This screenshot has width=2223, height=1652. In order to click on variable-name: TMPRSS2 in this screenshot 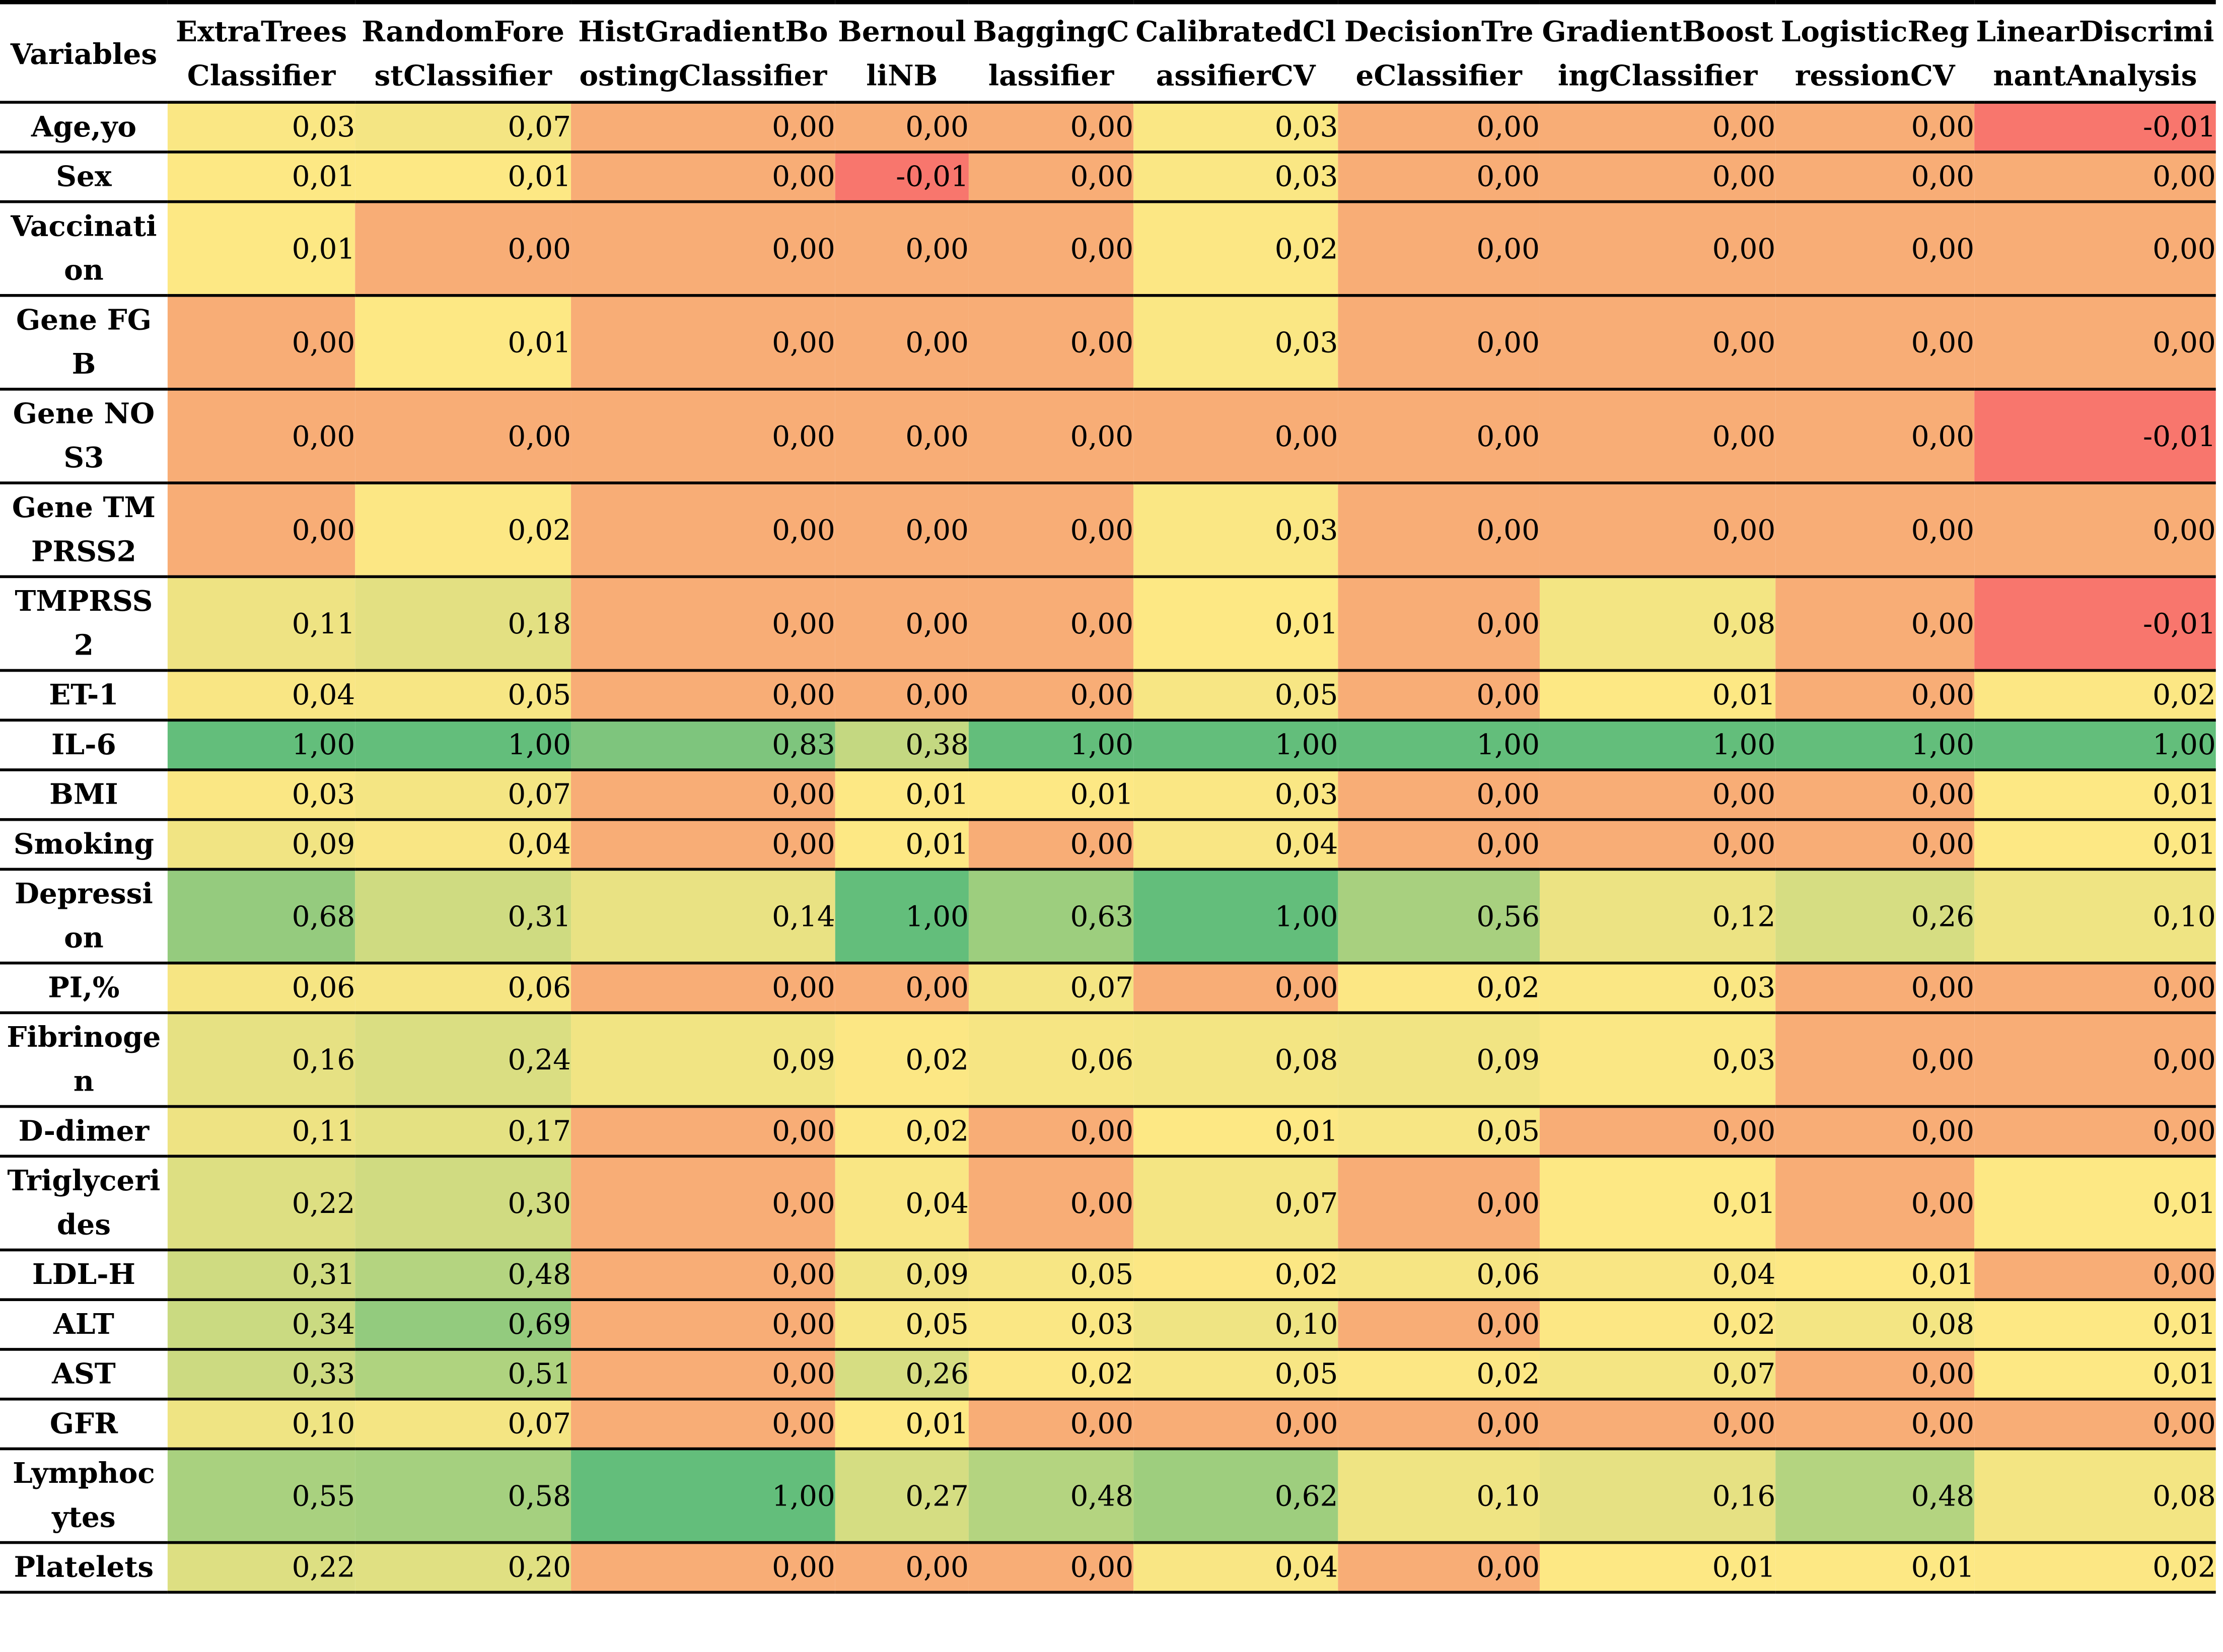, I will do `click(84, 624)`.